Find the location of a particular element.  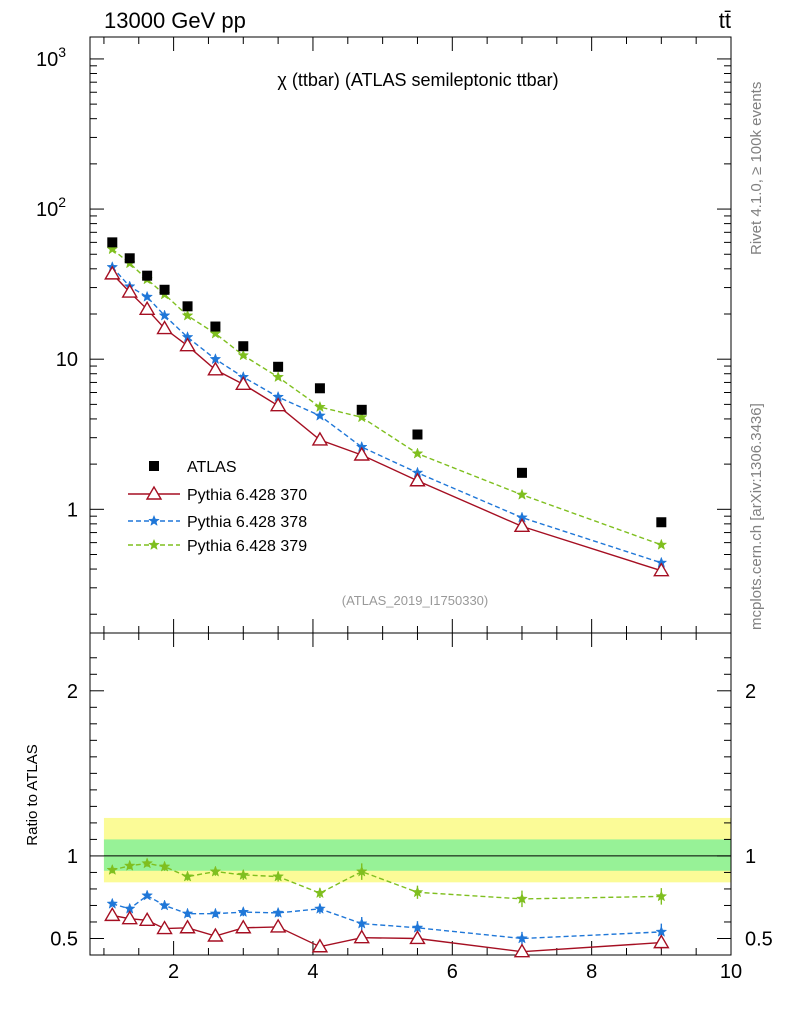

energy-label: 13000 GeV pp is located at coordinates (175, 20).